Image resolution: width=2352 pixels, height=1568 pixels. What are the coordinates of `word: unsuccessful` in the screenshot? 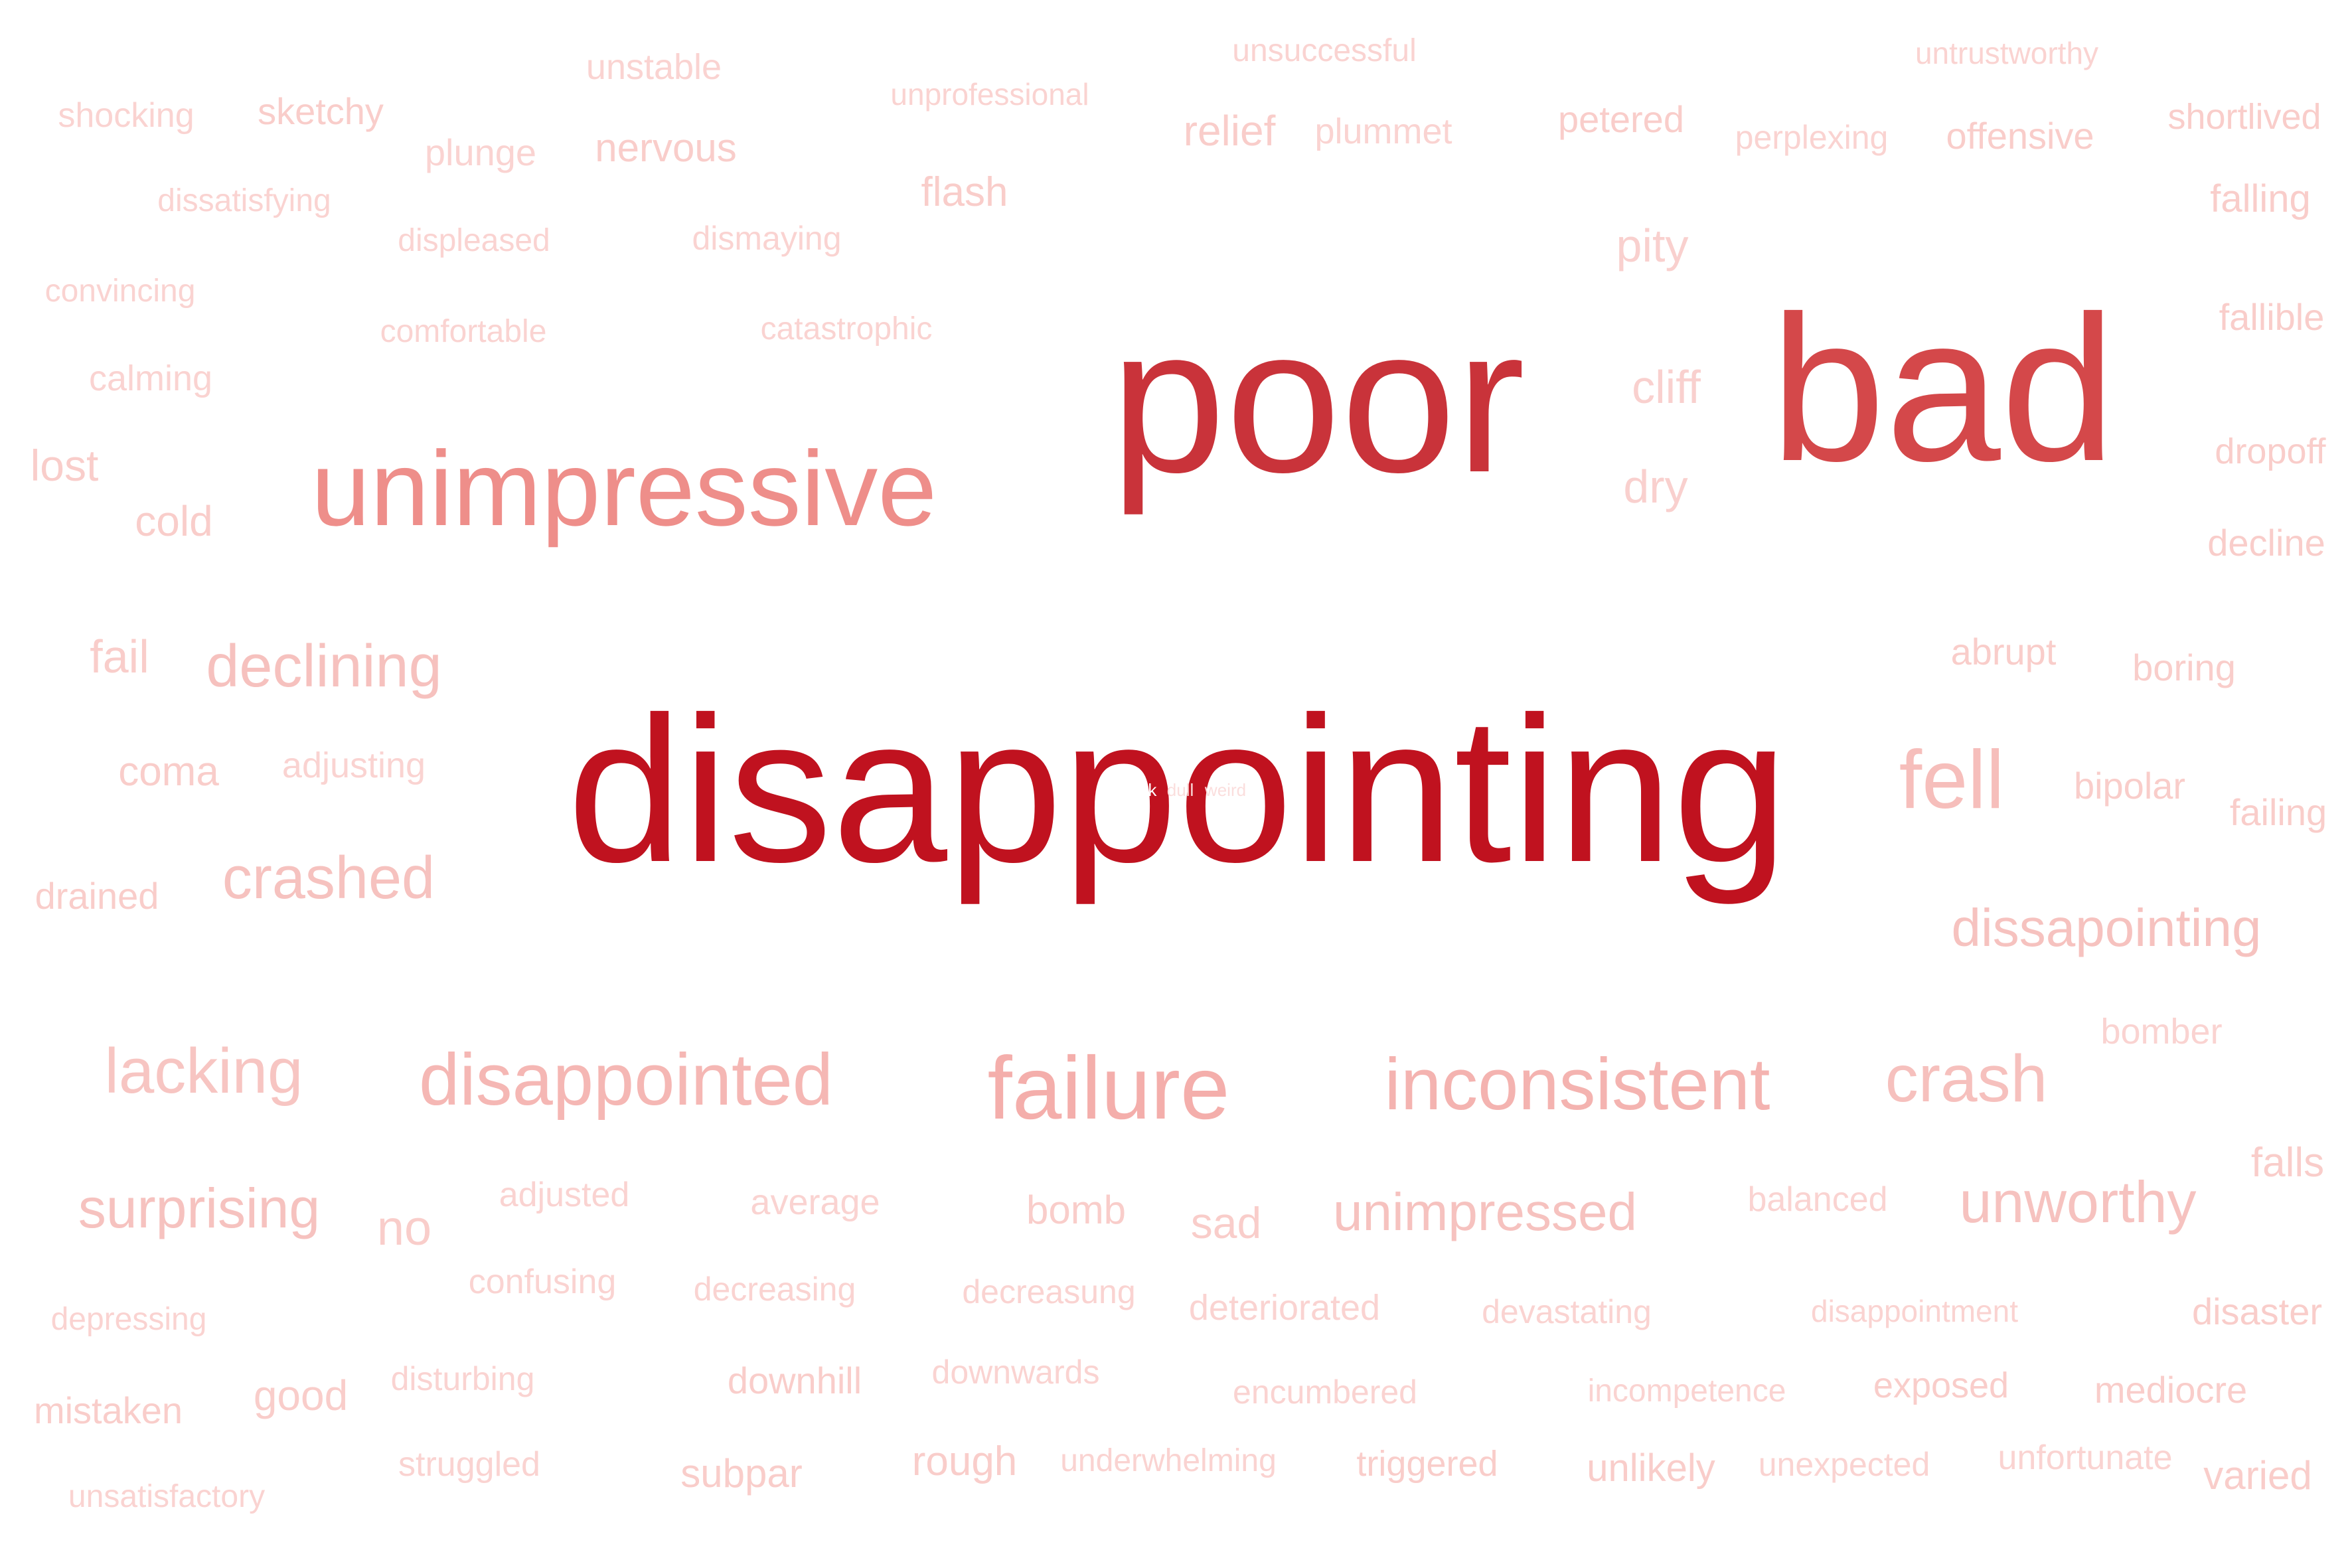 It's located at (1325, 51).